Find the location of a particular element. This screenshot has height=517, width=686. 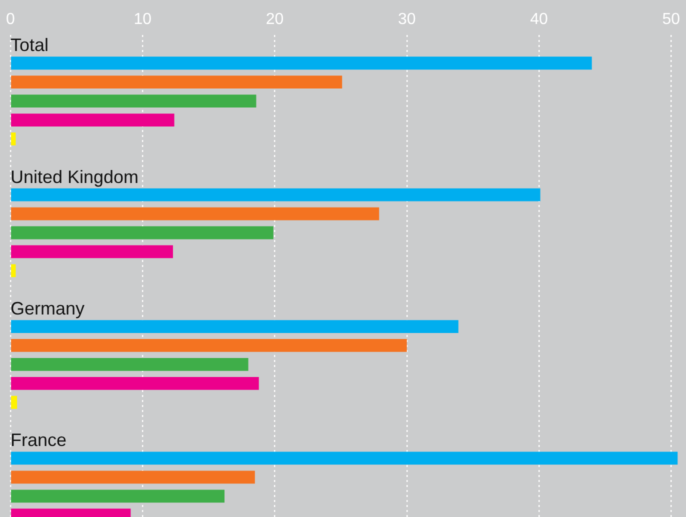

y-tick-label: Germany is located at coordinates (47, 308).